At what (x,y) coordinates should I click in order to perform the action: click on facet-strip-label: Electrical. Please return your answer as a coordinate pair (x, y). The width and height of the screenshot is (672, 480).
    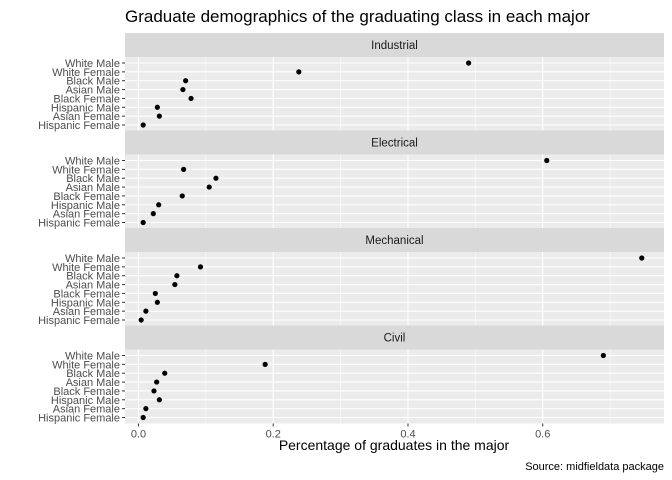
    Looking at the image, I should click on (394, 144).